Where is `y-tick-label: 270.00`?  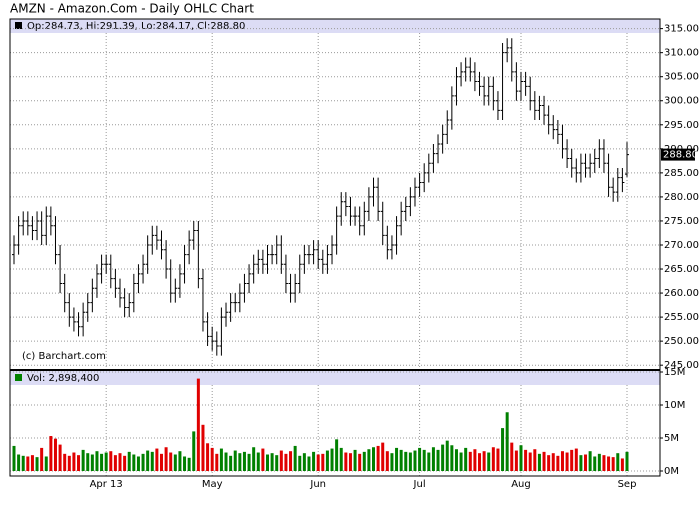 y-tick-label: 270.00 is located at coordinates (681, 245).